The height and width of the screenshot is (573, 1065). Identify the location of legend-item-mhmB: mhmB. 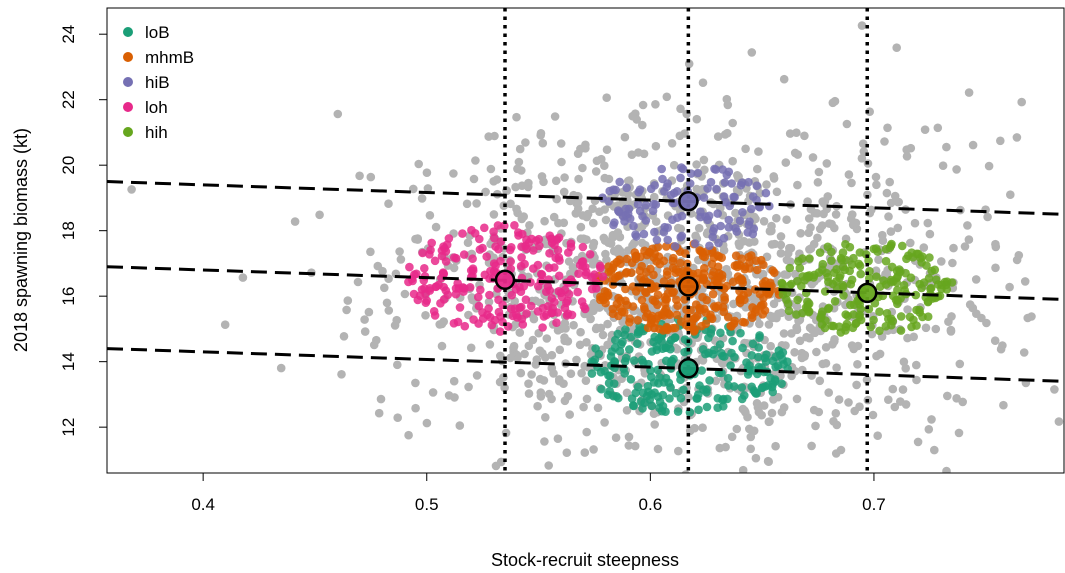
(158, 57).